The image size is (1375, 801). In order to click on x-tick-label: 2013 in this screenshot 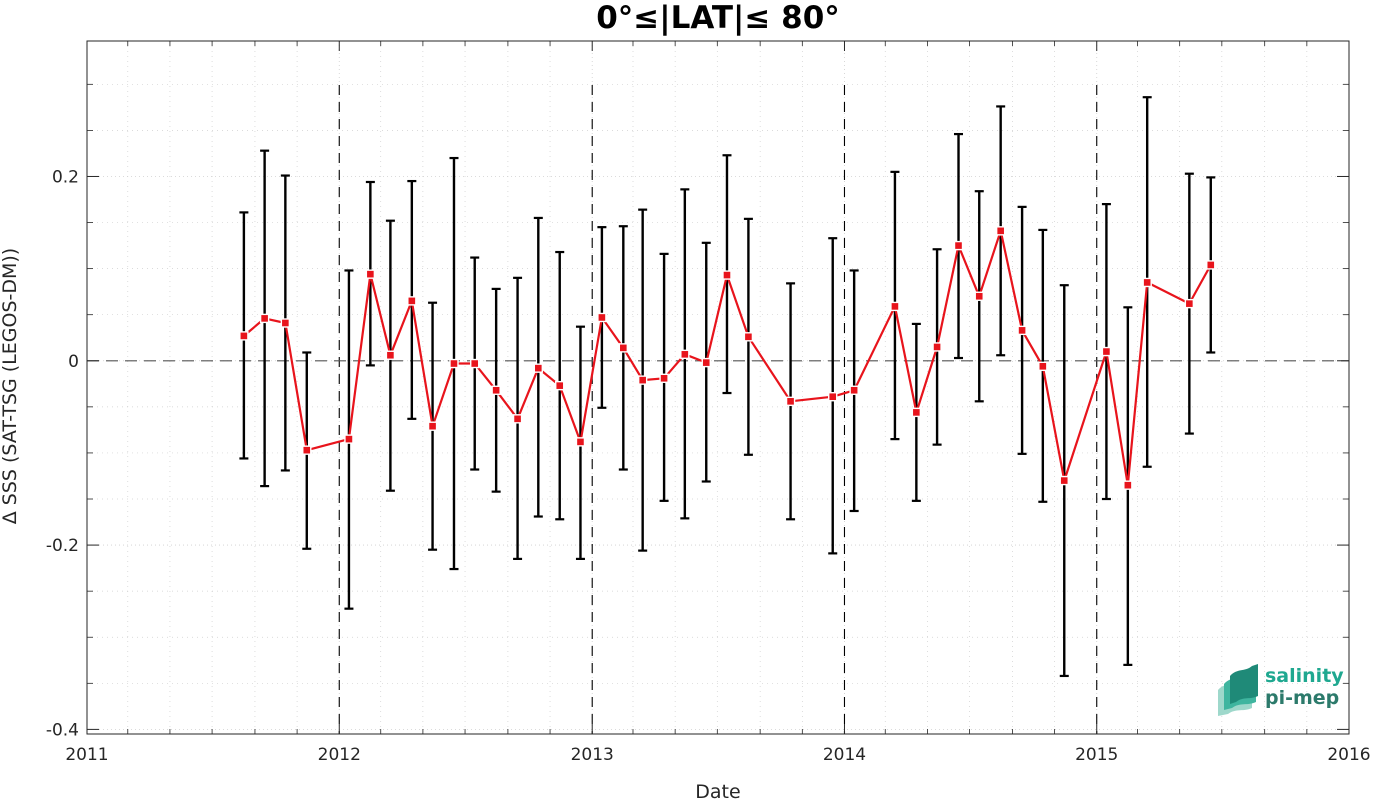, I will do `click(592, 755)`.